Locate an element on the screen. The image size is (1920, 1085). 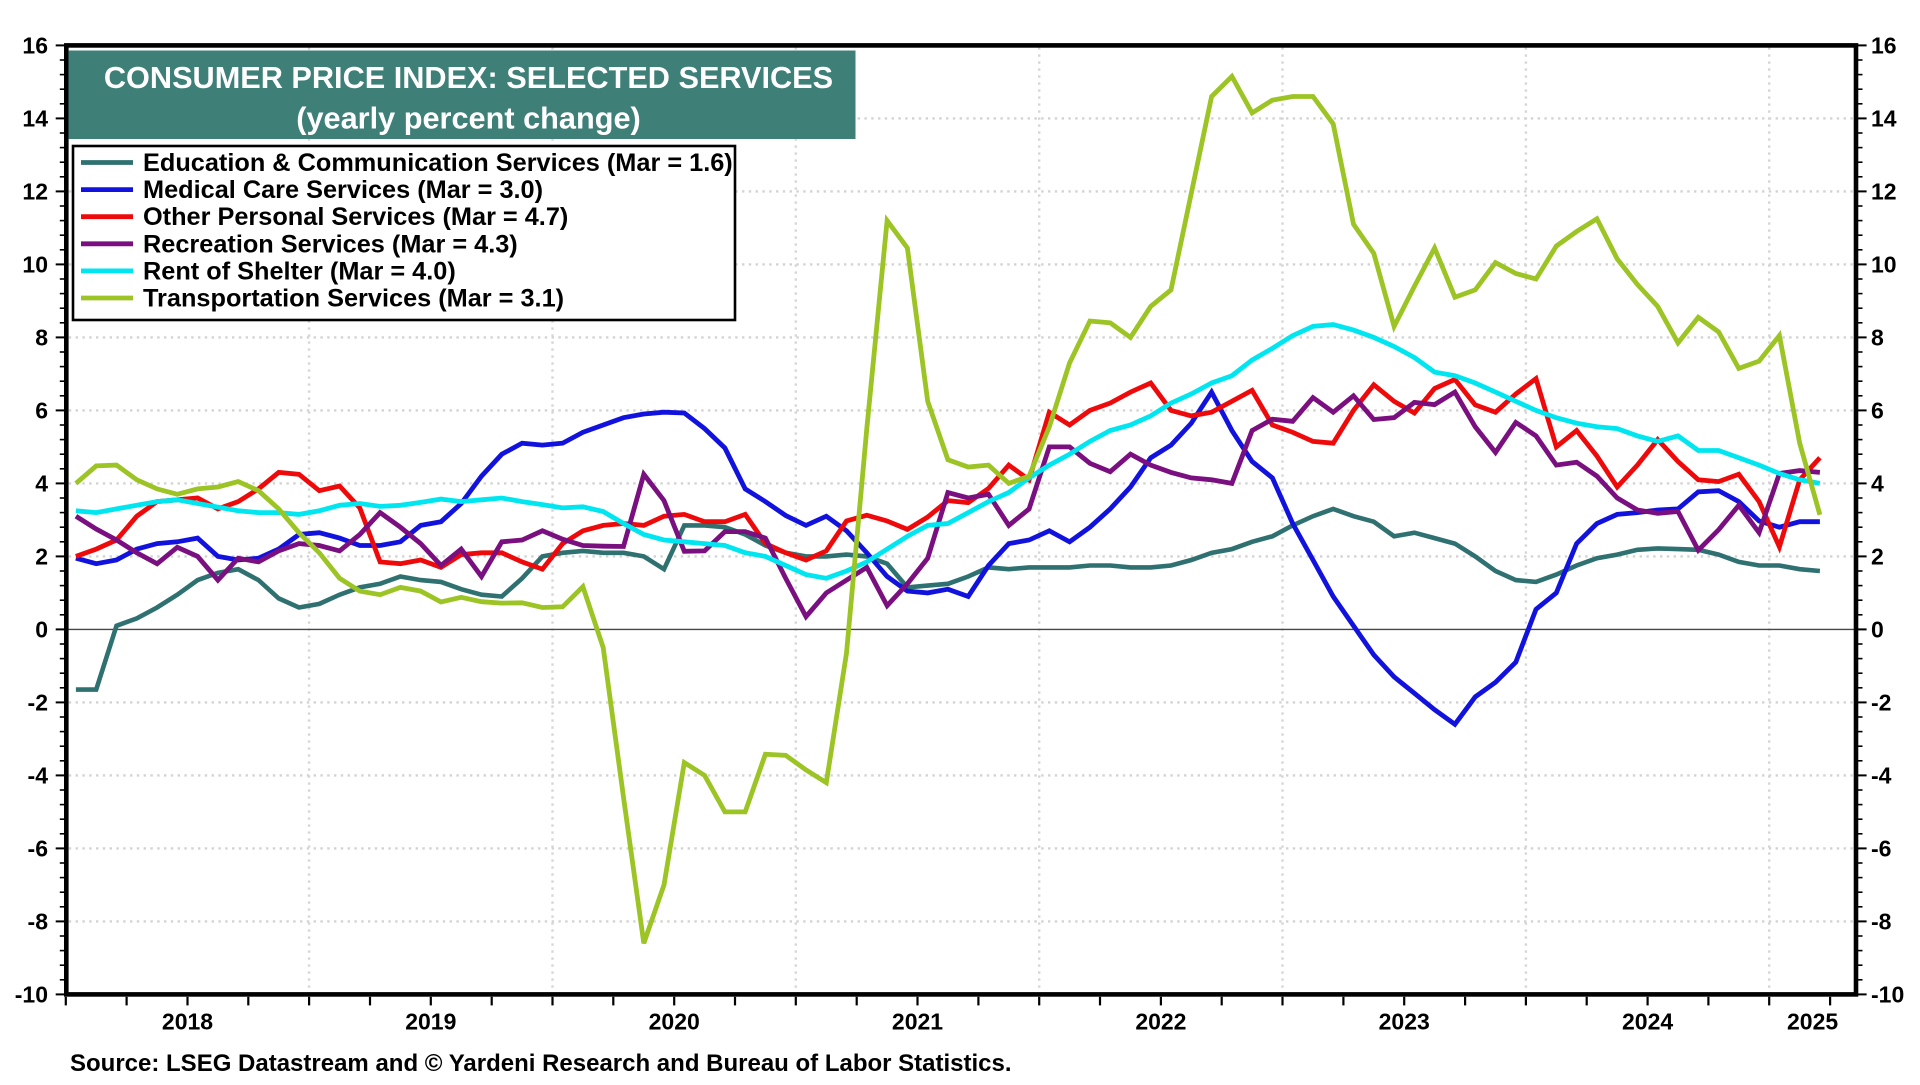
svg-text: 2023 is located at coordinates (1404, 1022).